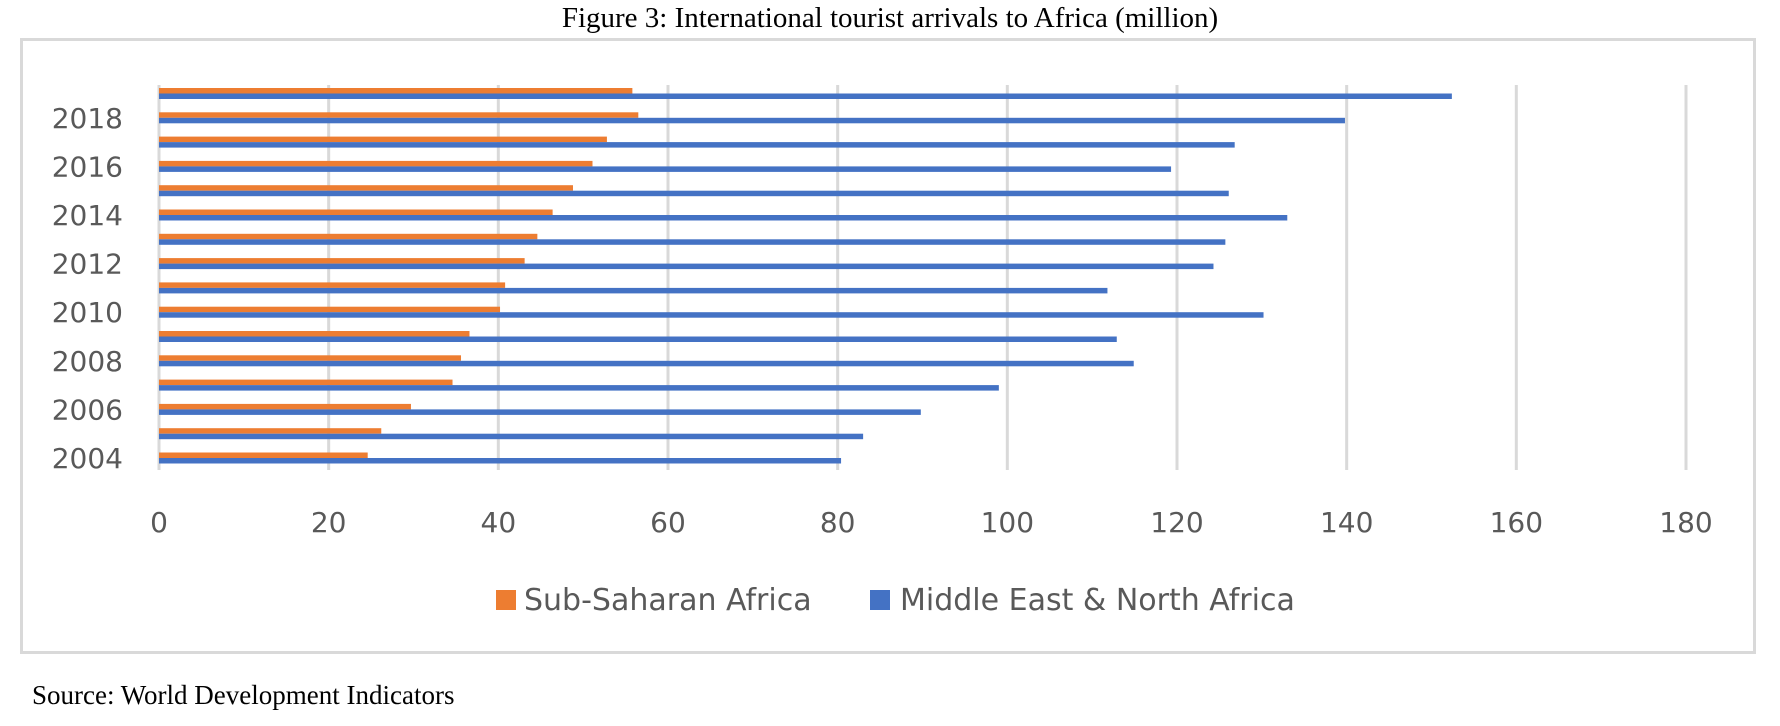 The width and height of the screenshot is (1780, 726). I want to click on x-tick-label: 80, so click(838, 522).